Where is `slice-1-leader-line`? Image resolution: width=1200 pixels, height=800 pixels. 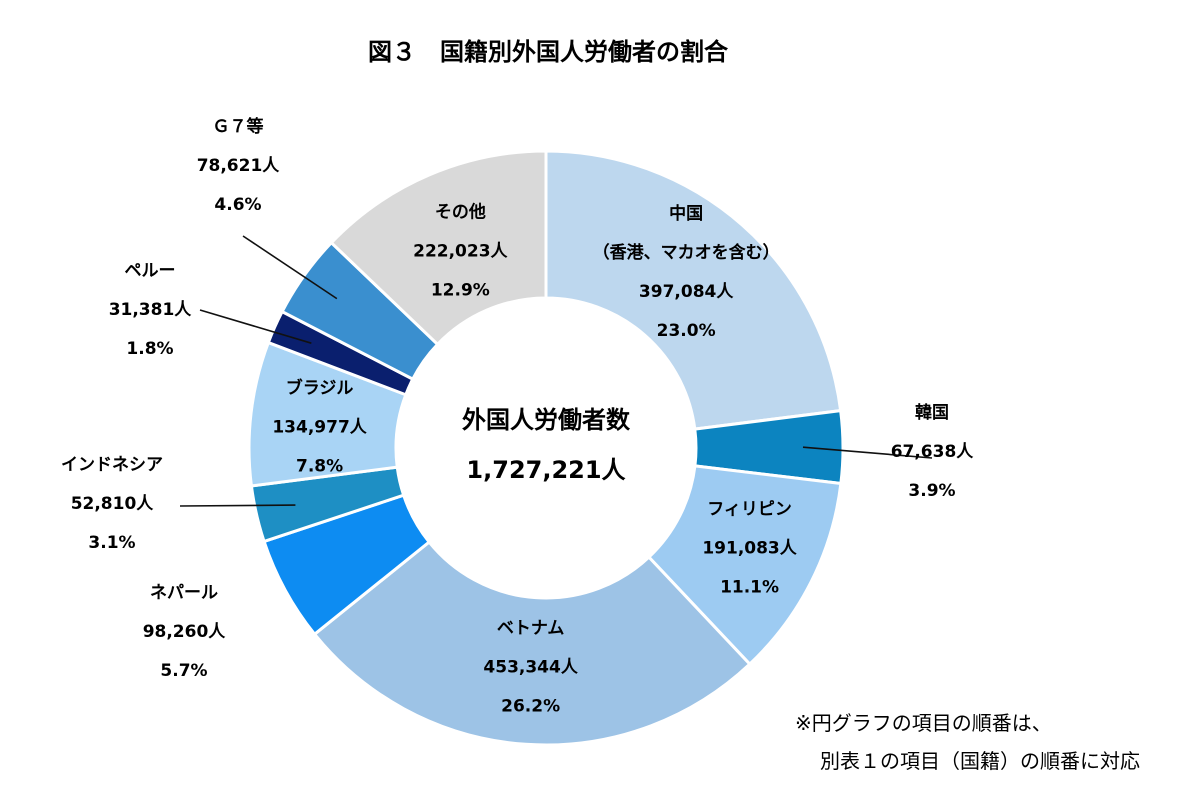
slice-1-leader-line is located at coordinates (867, 452).